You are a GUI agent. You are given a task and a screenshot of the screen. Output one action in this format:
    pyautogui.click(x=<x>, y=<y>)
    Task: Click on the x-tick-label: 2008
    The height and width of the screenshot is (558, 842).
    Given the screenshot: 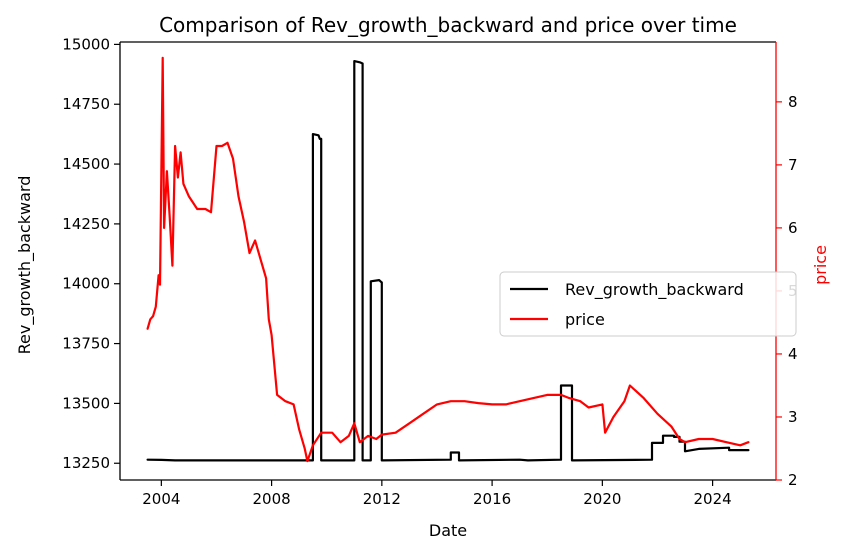 What is the action you would take?
    pyautogui.click(x=272, y=499)
    